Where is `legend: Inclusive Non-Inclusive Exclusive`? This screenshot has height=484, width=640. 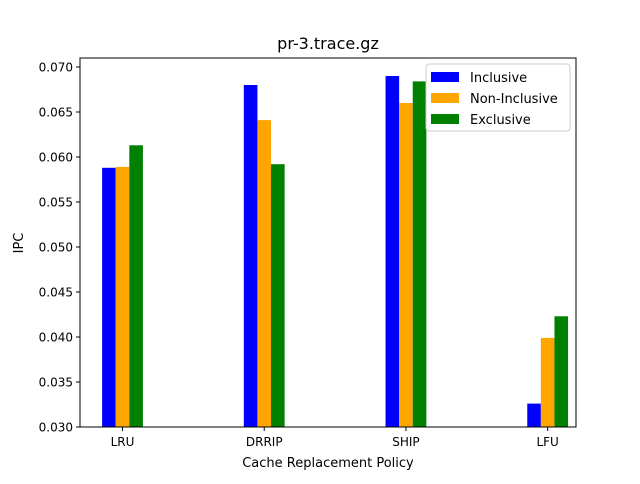 legend: Inclusive Non-Inclusive Exclusive is located at coordinates (498, 97).